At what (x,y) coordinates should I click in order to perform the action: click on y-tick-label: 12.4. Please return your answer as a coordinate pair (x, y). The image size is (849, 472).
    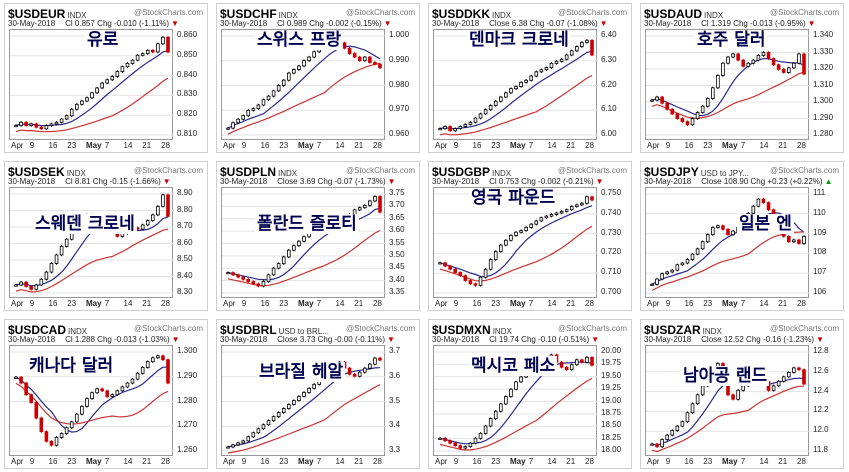
    Looking at the image, I should click on (821, 390).